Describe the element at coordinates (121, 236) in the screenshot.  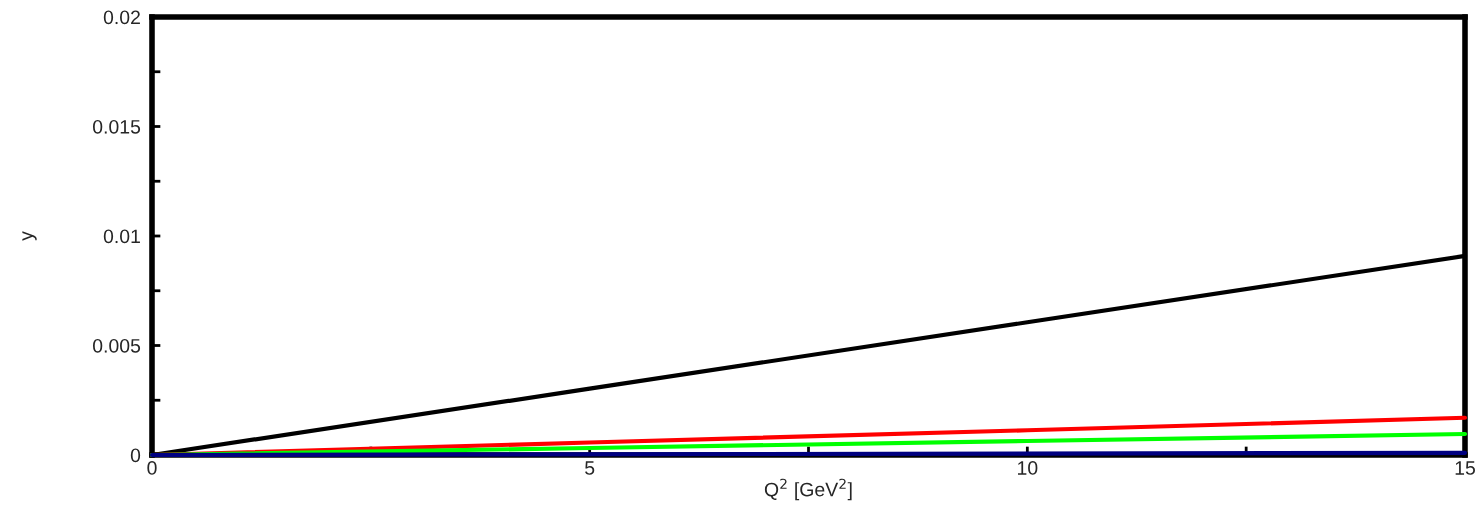
I see `y-tick-label: 0.01` at that location.